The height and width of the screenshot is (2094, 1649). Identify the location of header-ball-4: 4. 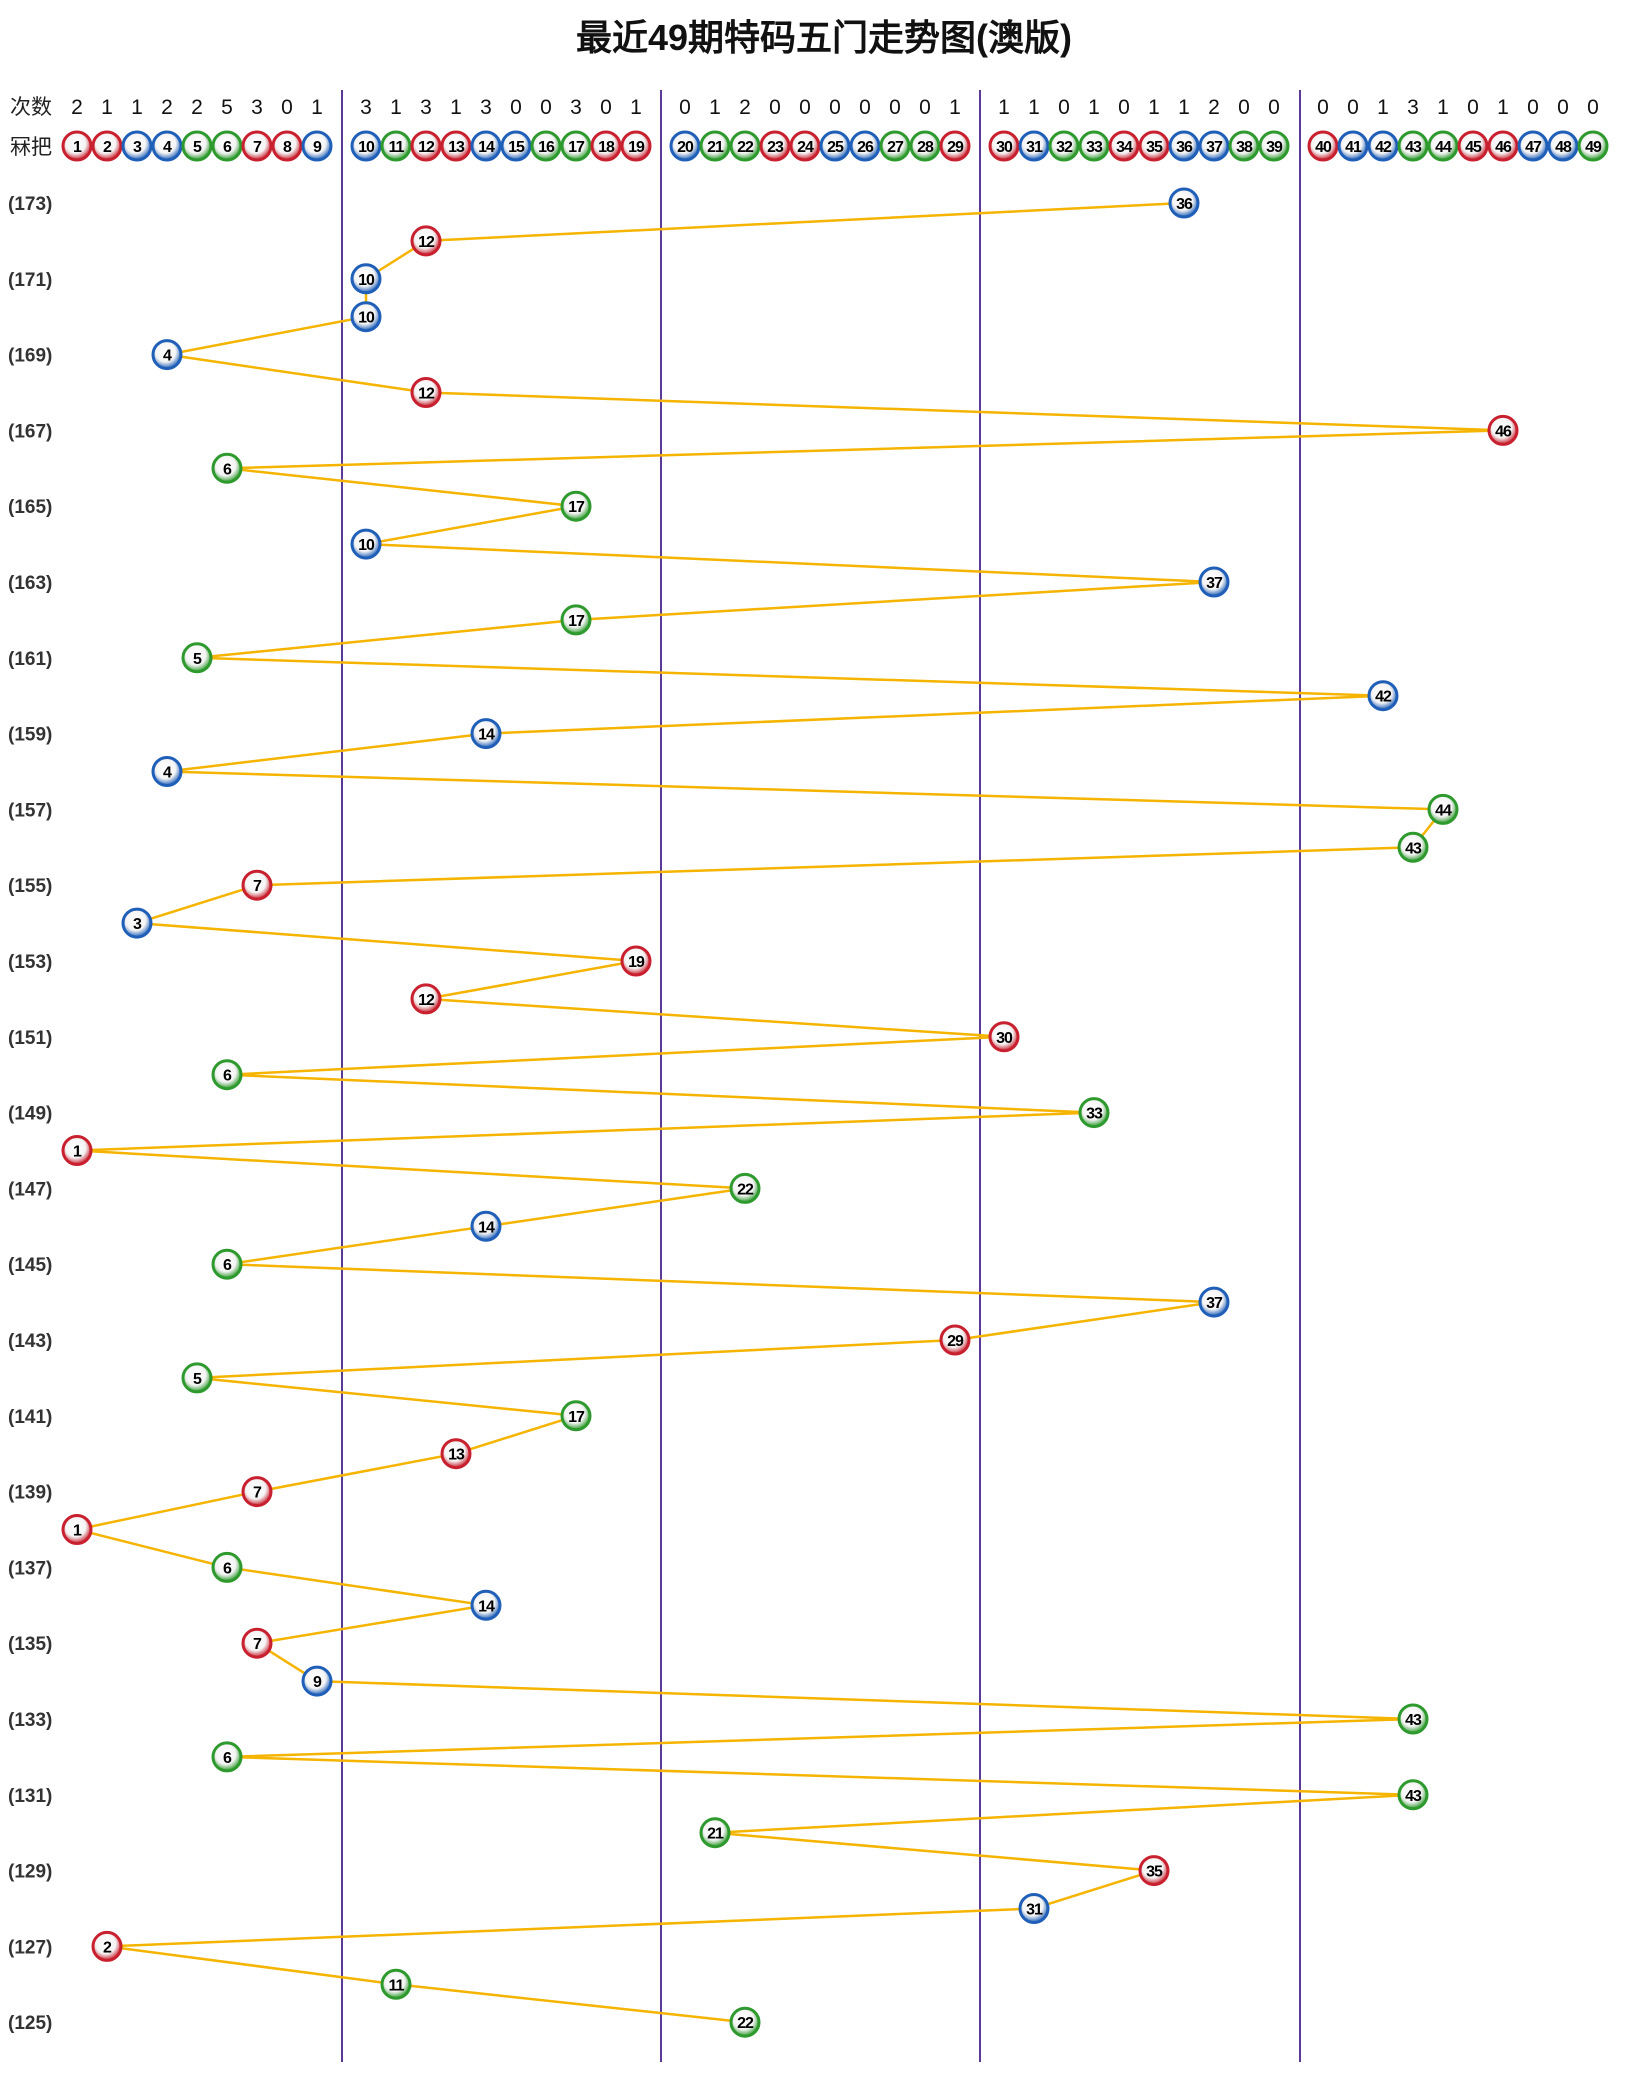
(167, 146).